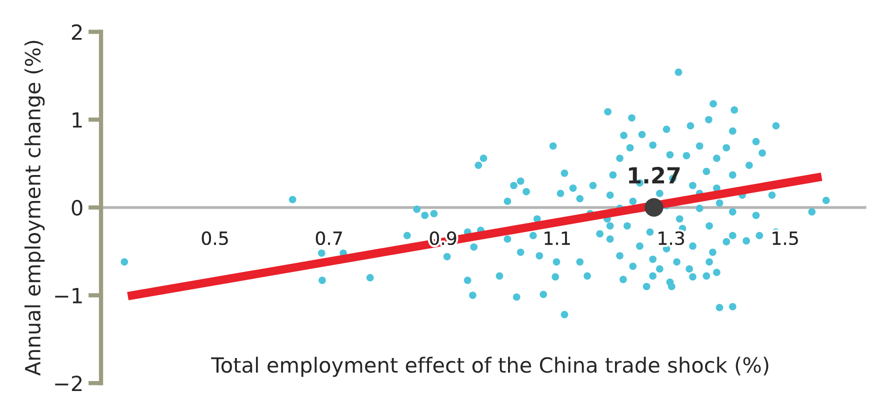 The width and height of the screenshot is (871, 408). I want to click on x-tick-label: 0.5, so click(215, 238).